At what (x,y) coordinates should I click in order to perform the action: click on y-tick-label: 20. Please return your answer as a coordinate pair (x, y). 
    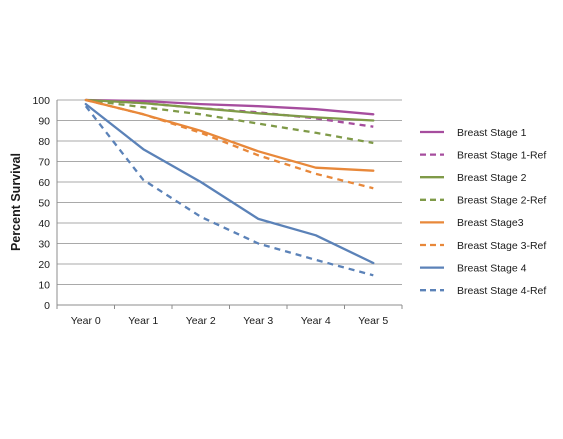
    Looking at the image, I should click on (44, 265).